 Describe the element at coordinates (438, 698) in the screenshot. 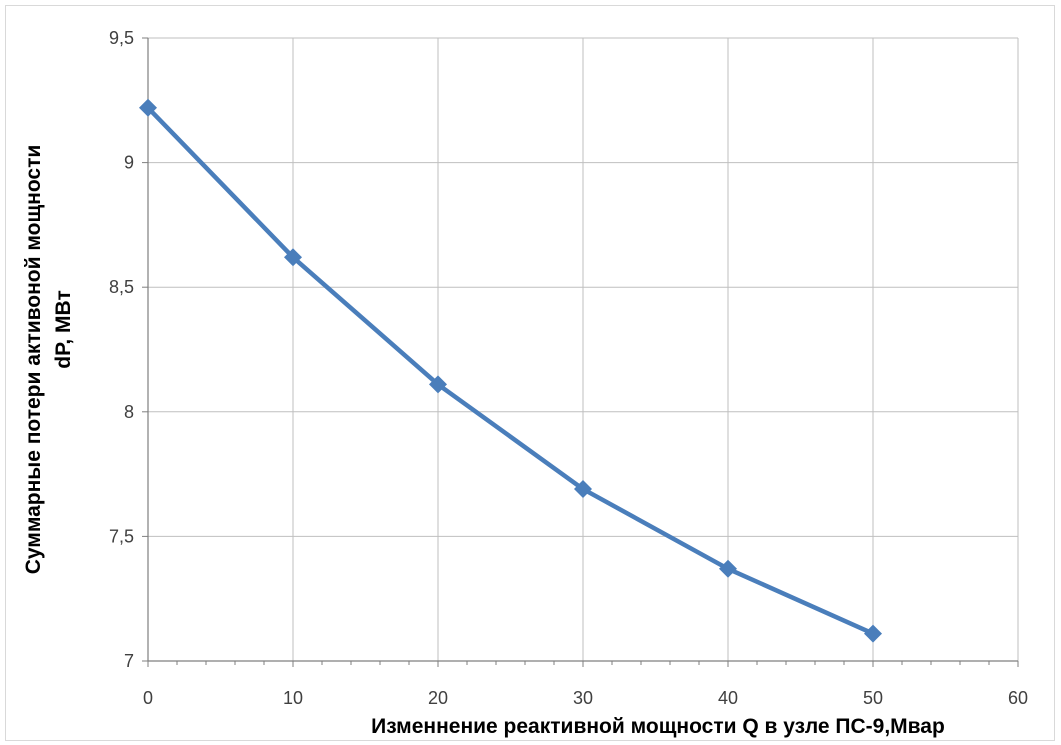

I see `x-tick-label: 20` at that location.